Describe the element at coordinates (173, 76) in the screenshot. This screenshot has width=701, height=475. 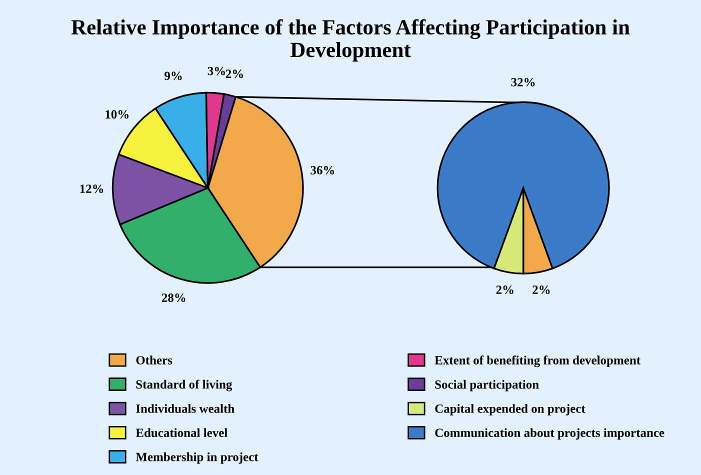
I see `data-label: 9%` at that location.